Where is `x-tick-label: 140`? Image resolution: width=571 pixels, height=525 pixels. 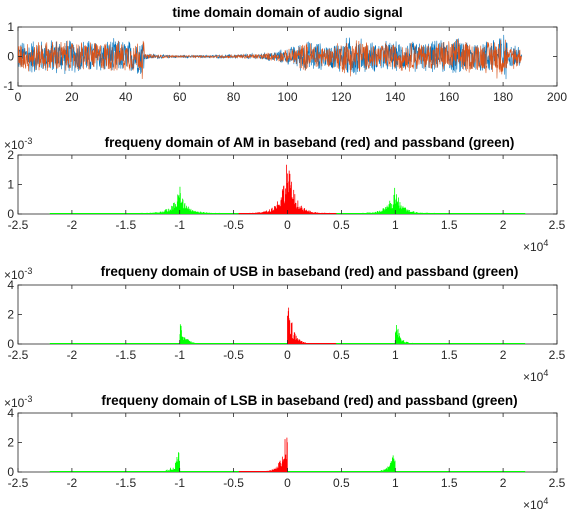 x-tick-label: 140 is located at coordinates (395, 97).